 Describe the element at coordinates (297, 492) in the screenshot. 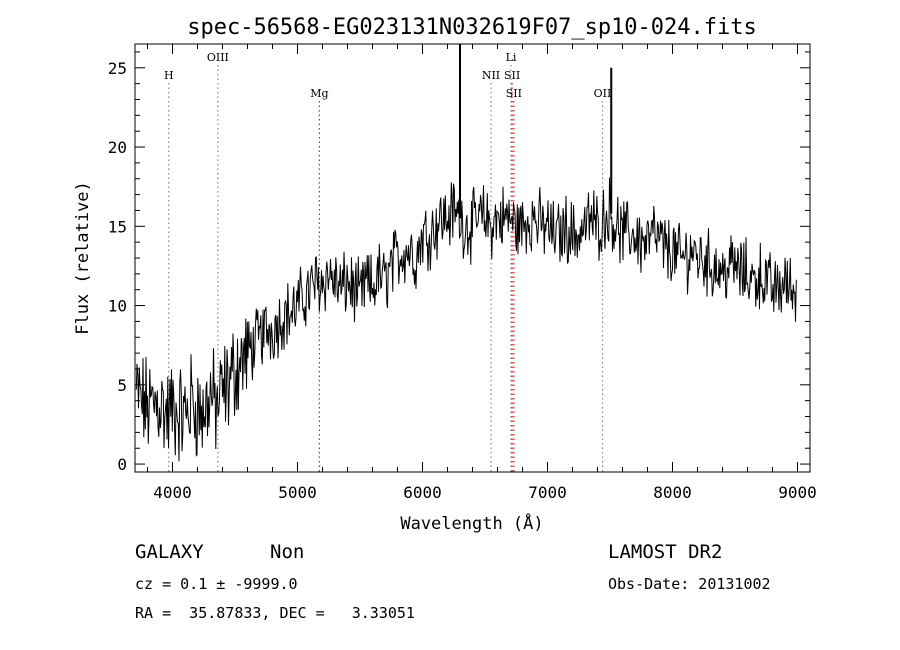

I see `x-tick-label-1: 5000` at that location.